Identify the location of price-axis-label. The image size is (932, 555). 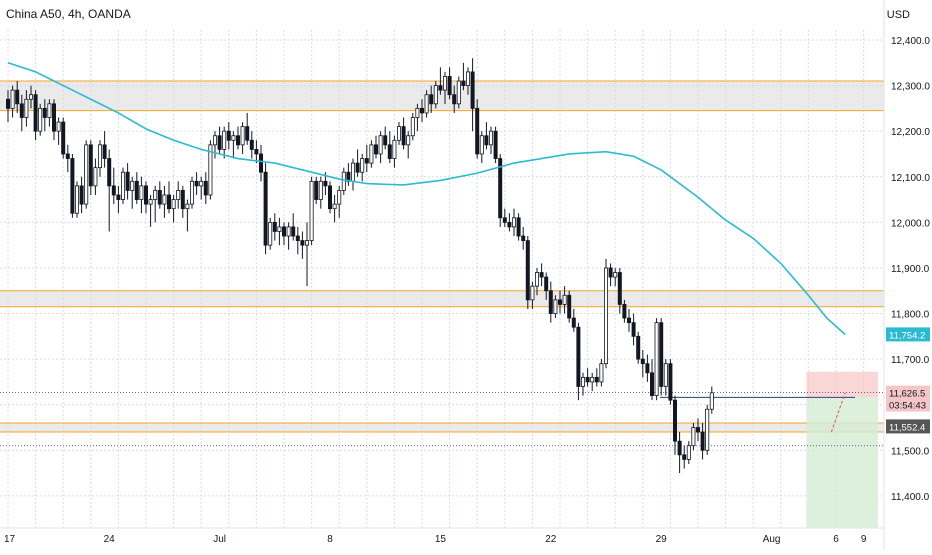
(908, 426).